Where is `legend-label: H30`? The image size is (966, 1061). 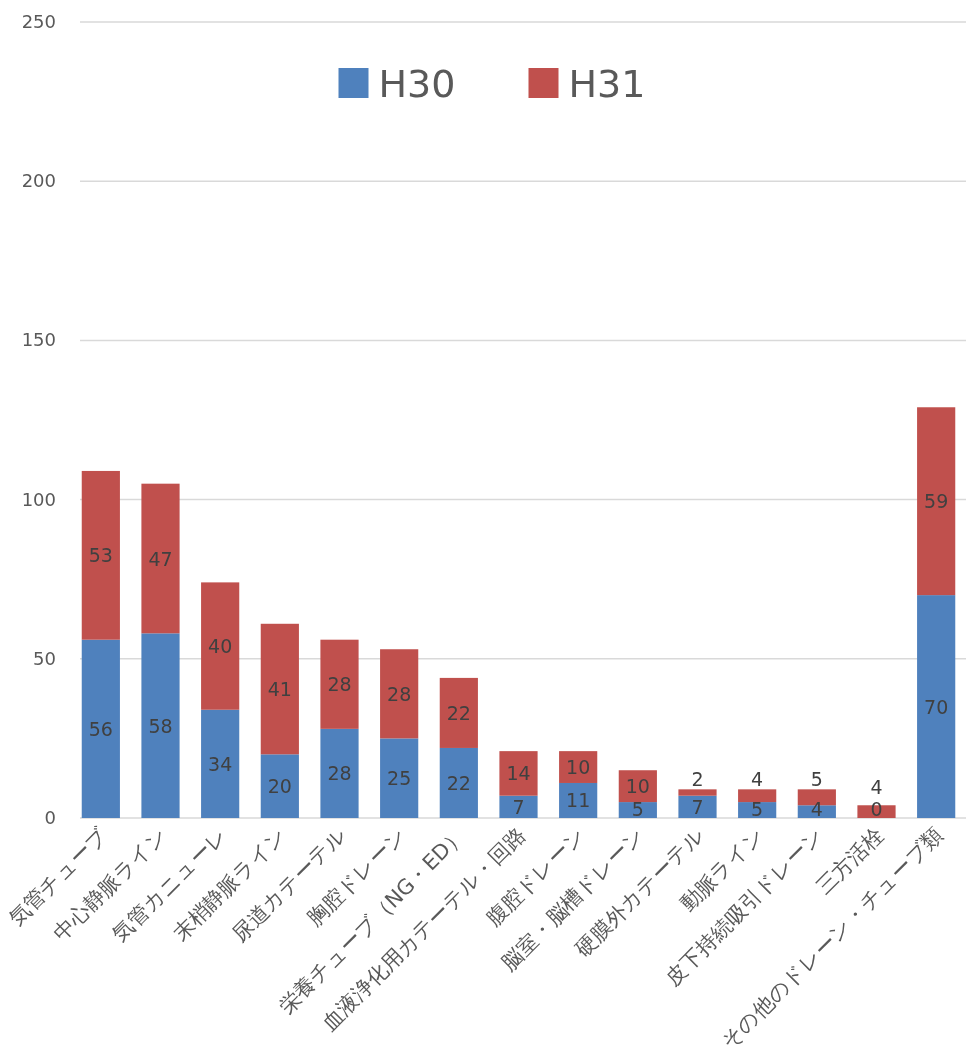 legend-label: H30 is located at coordinates (417, 84).